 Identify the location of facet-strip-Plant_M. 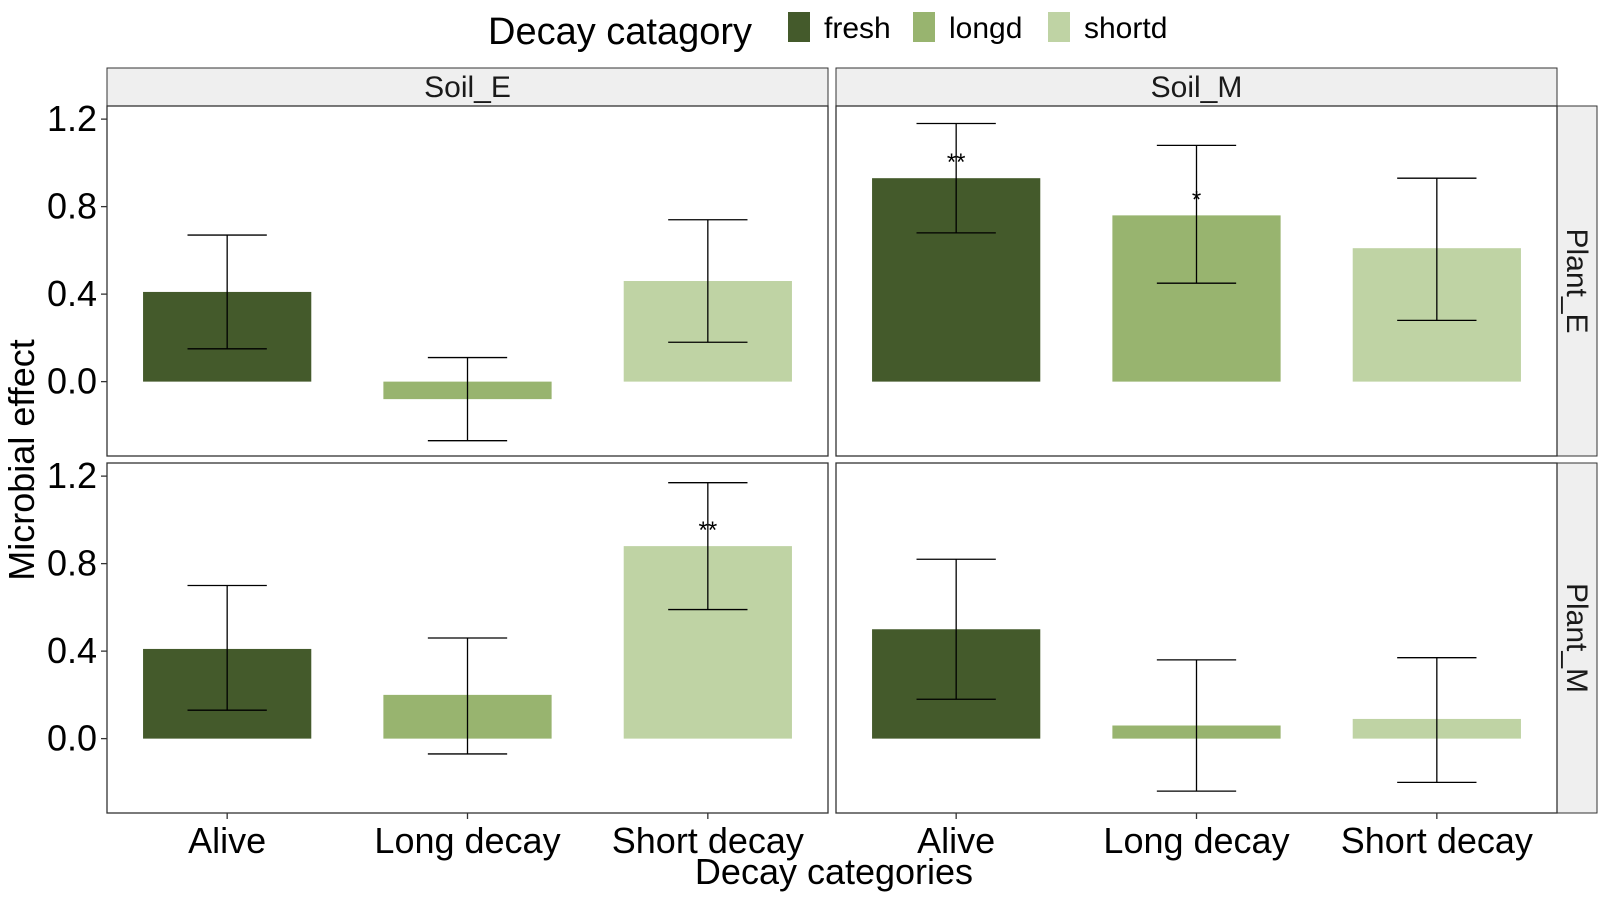
(1577, 638).